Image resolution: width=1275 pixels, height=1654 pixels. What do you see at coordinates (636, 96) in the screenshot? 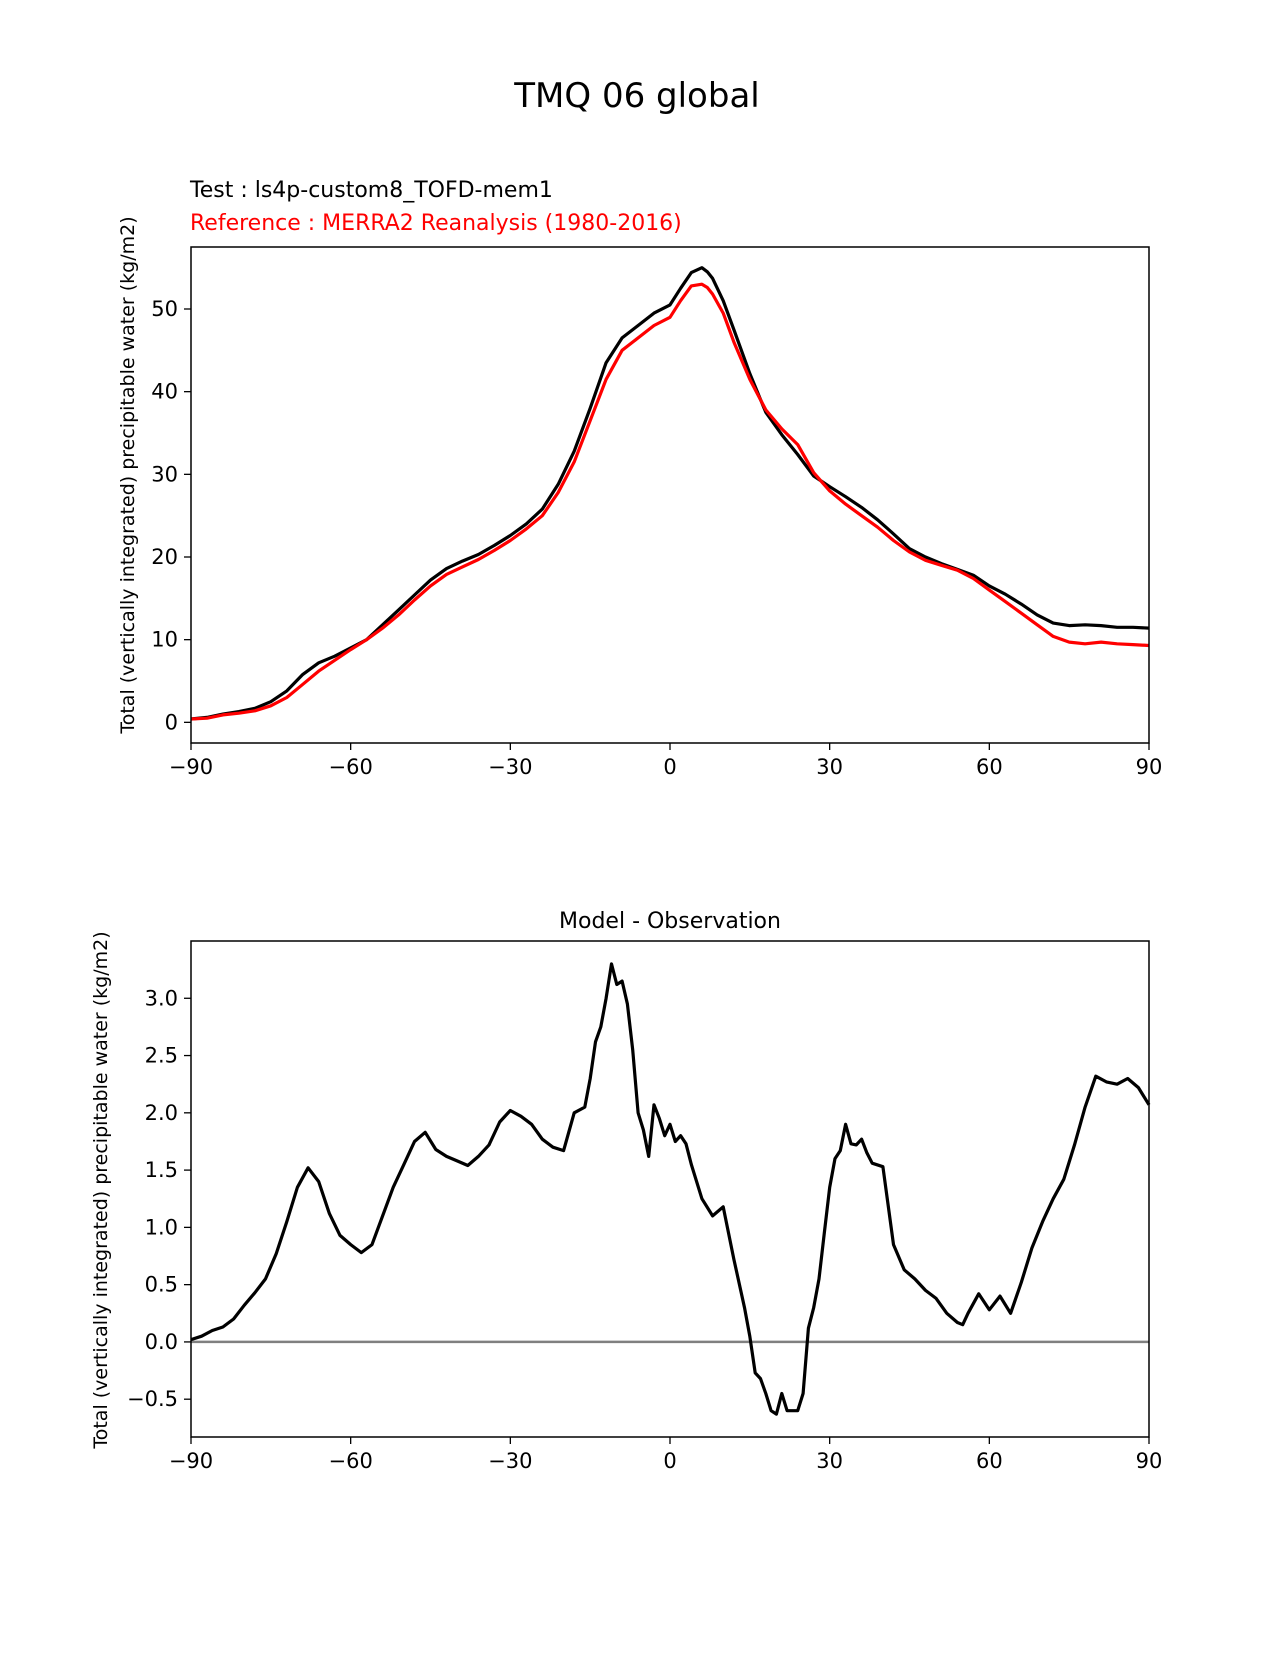
I see `figure-title: TMQ 06 global` at bounding box center [636, 96].